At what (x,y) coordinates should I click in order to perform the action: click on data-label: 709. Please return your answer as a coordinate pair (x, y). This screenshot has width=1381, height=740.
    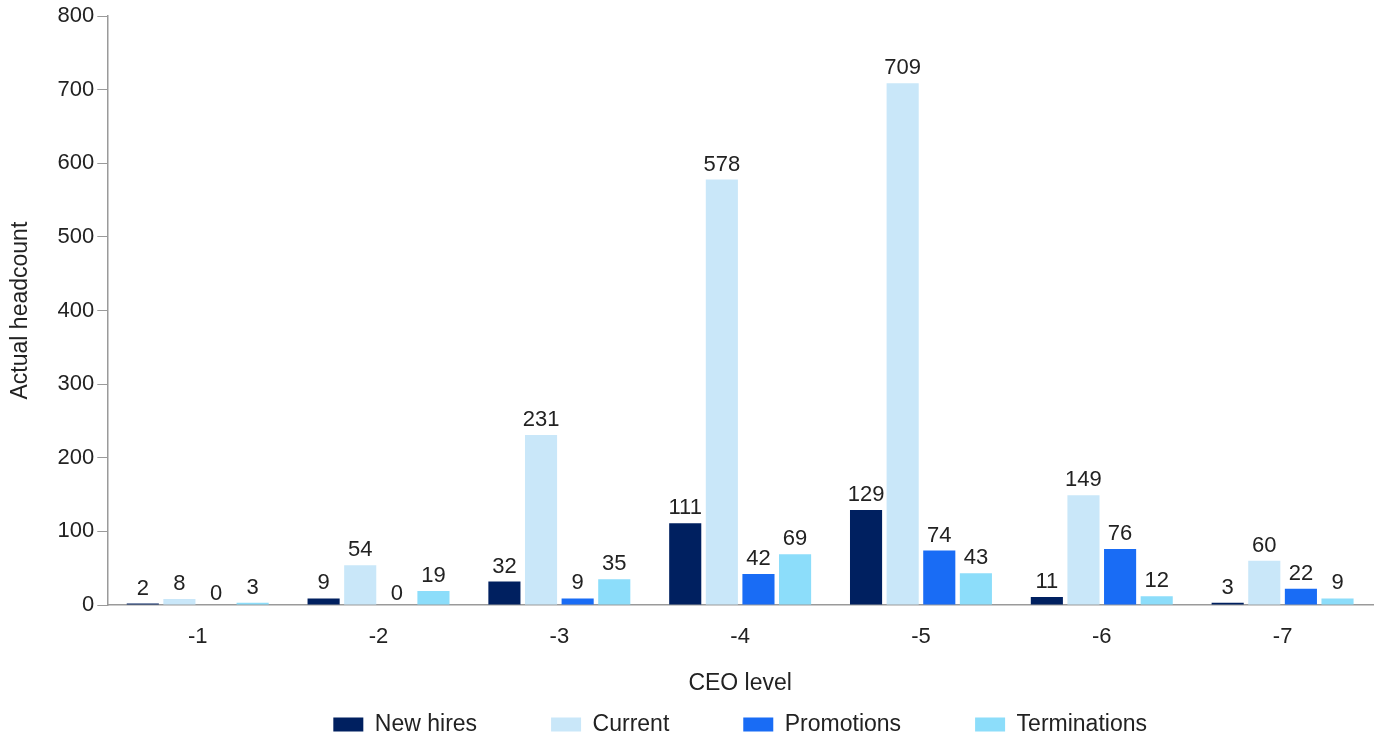
    Looking at the image, I should click on (903, 67).